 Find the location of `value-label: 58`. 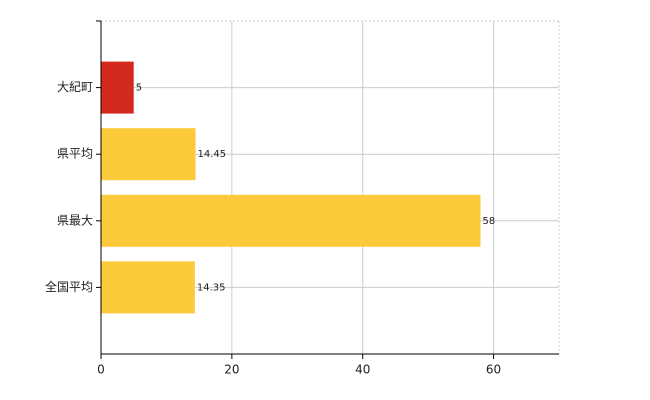

value-label: 58 is located at coordinates (488, 221).